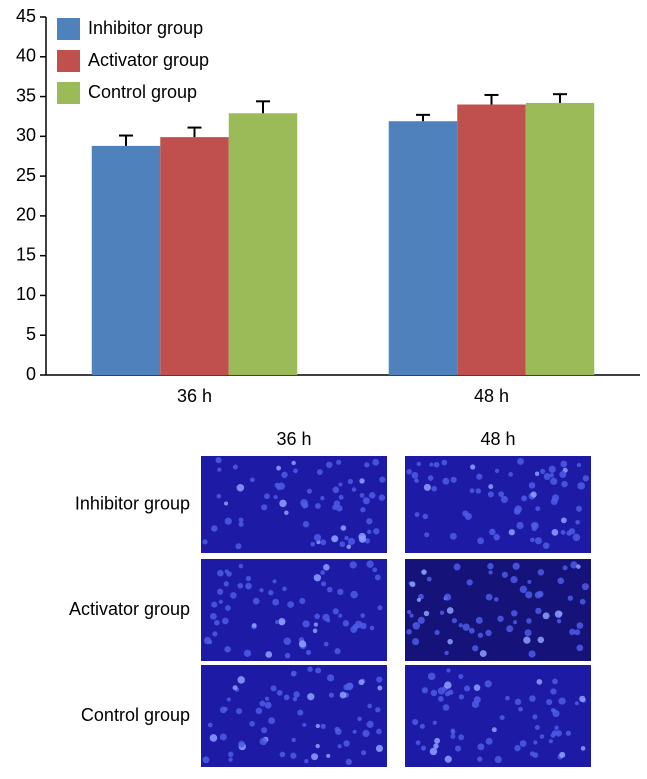 The width and height of the screenshot is (647, 779). Describe the element at coordinates (26, 294) in the screenshot. I see `y-tick-label: 10` at that location.